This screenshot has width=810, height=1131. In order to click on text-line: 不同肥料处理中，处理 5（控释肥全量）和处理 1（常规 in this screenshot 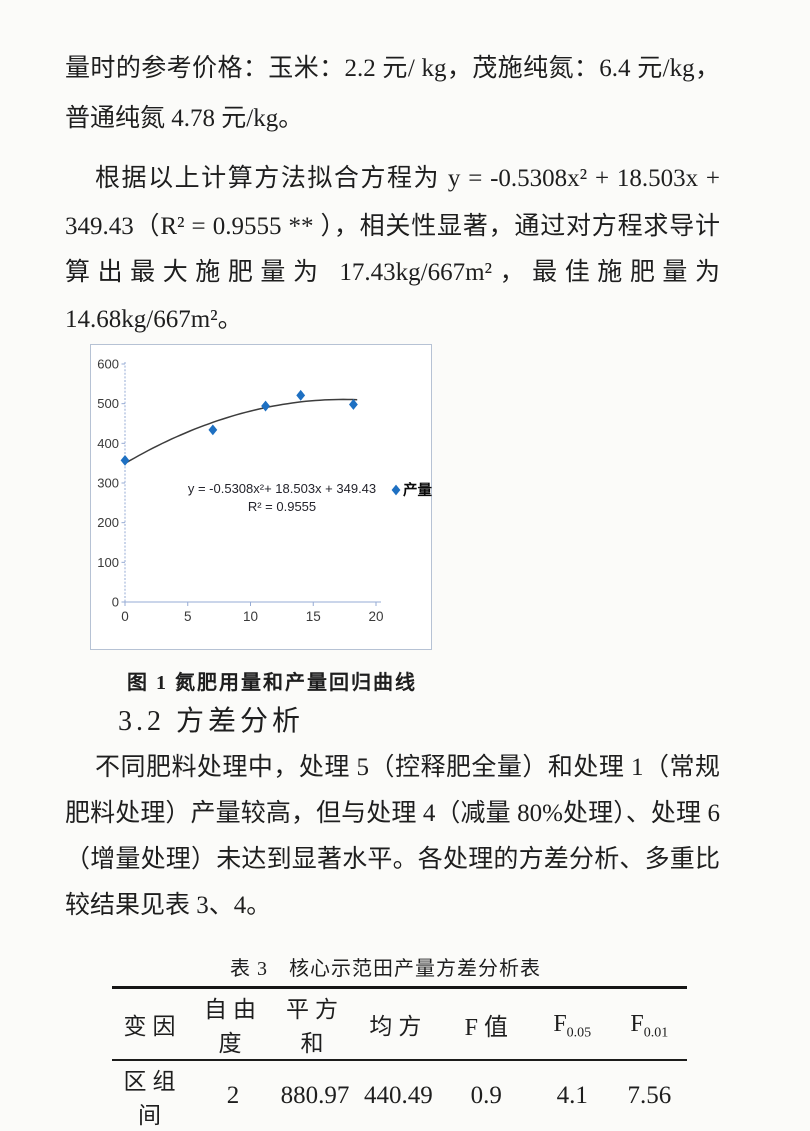, I will do `click(407, 767)`.